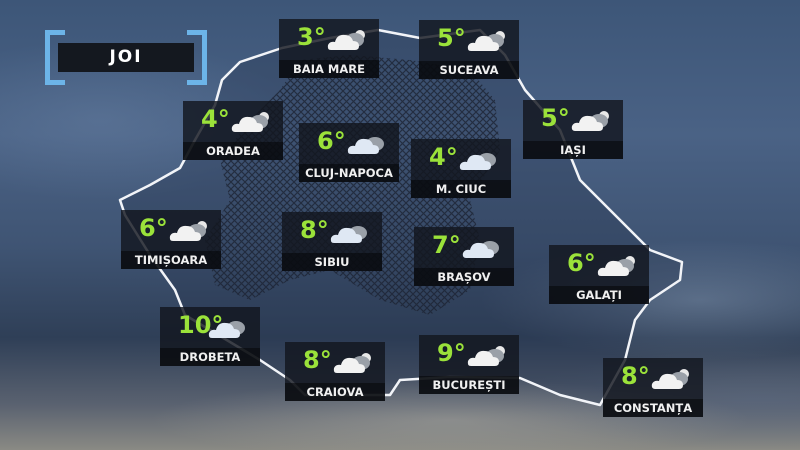 This screenshot has width=800, height=450. I want to click on city-card: 8° CRAIOVA, so click(335, 371).